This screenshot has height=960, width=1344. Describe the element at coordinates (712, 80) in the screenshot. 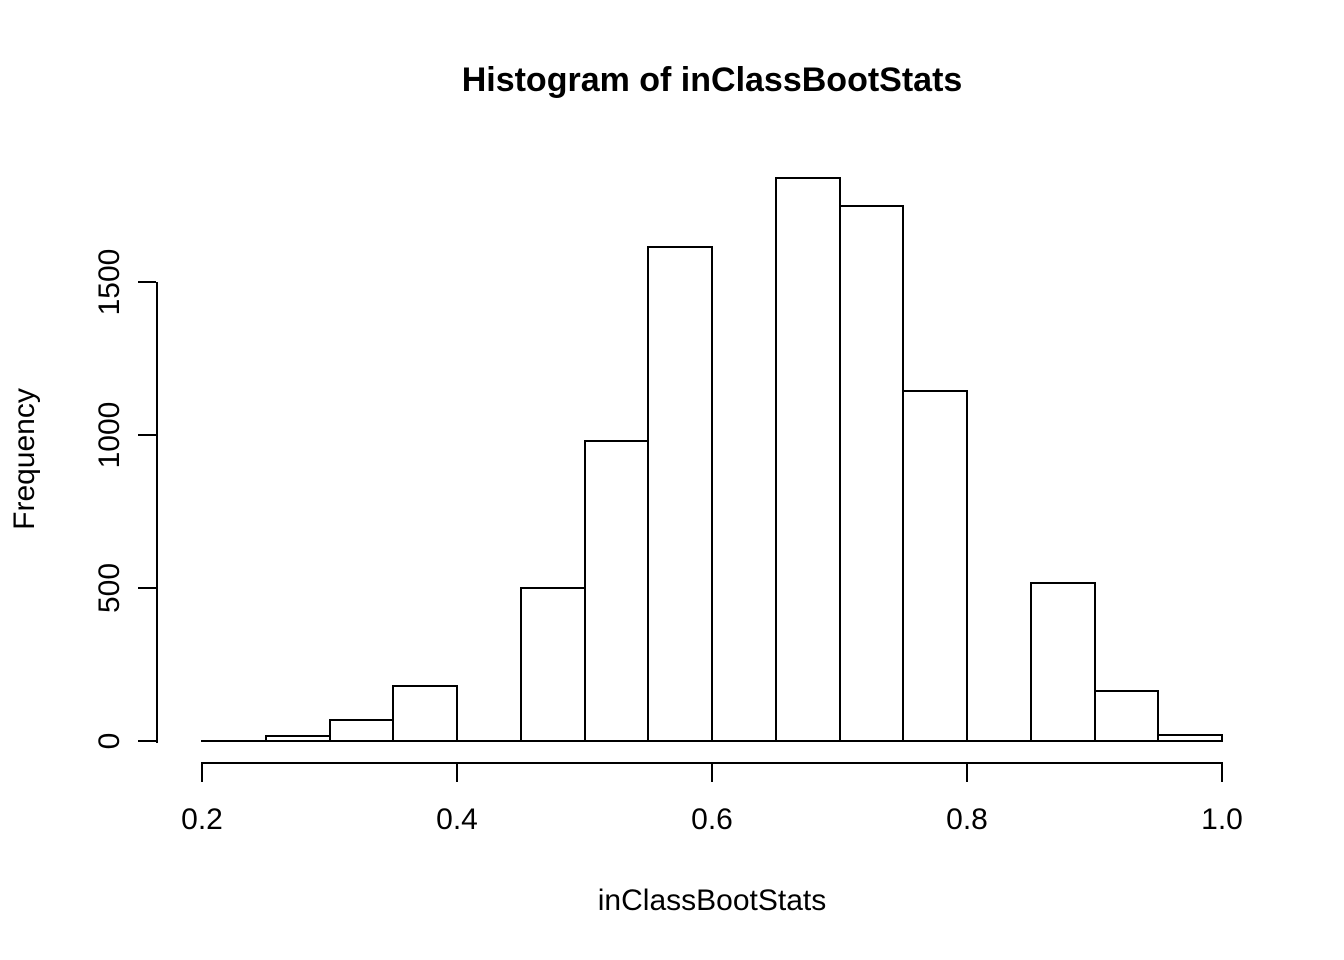

I see `chart-title: Histogram of inClassBootStats` at that location.